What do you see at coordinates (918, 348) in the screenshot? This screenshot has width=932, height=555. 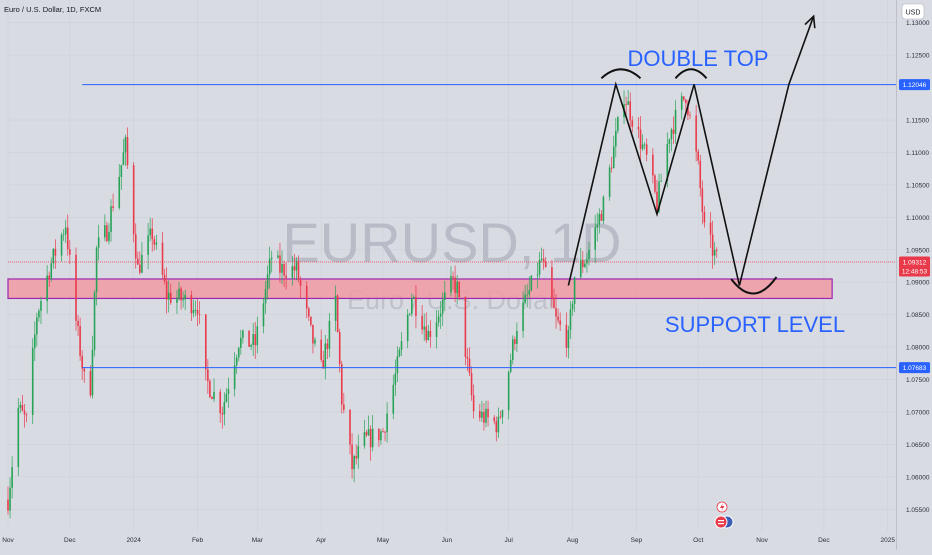 I see `price-tick-label: 1.08000` at bounding box center [918, 348].